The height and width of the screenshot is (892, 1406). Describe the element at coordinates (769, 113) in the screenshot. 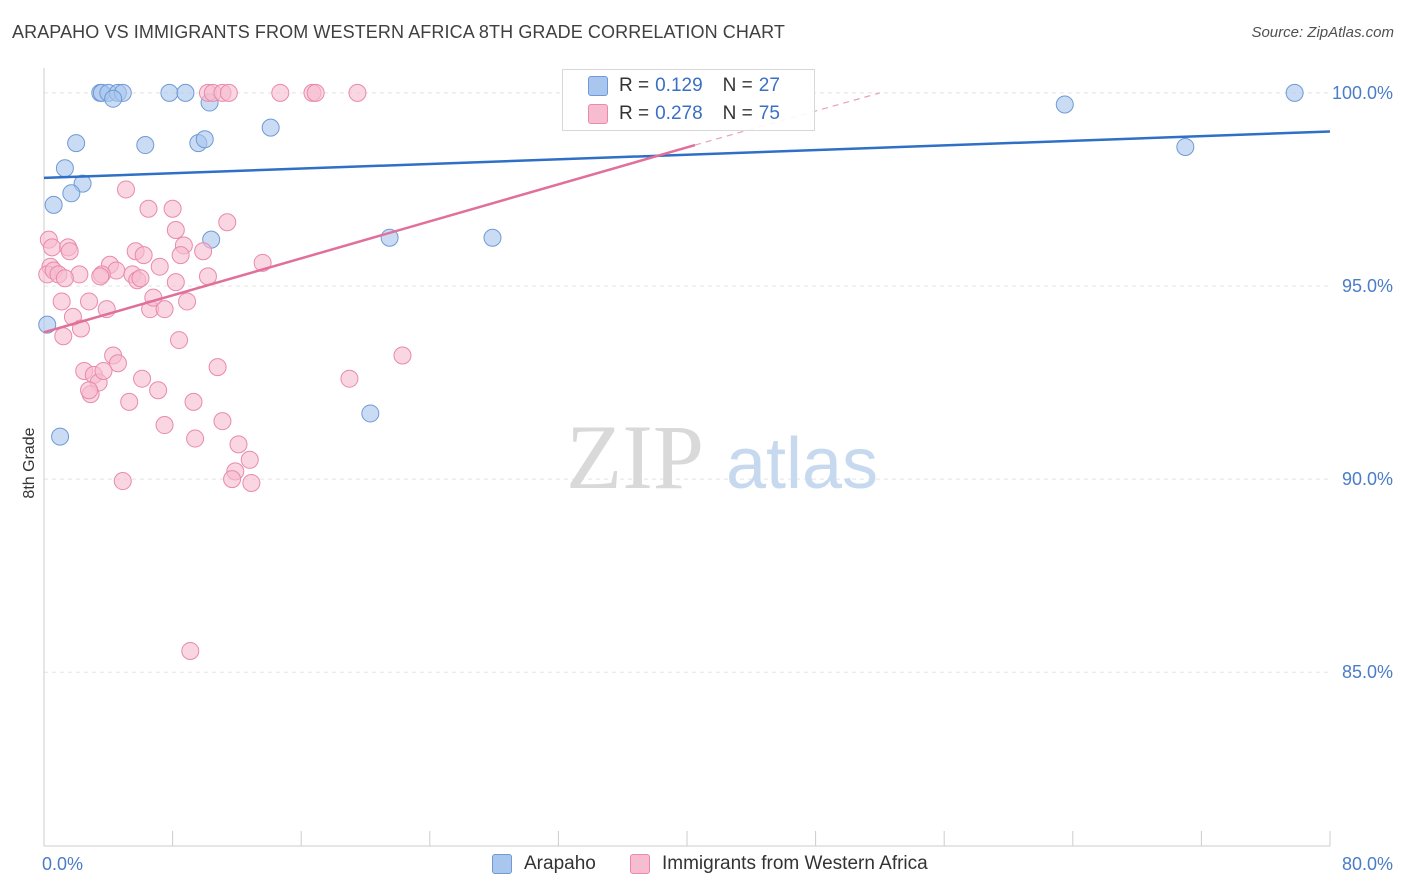

I see `stats-n-value: 75` at that location.